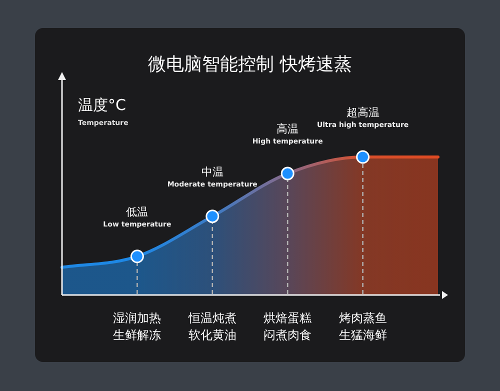 Image resolution: width=500 pixels, height=391 pixels. I want to click on x-tick-label: 恒温炖煮软化黄油, so click(211, 326).